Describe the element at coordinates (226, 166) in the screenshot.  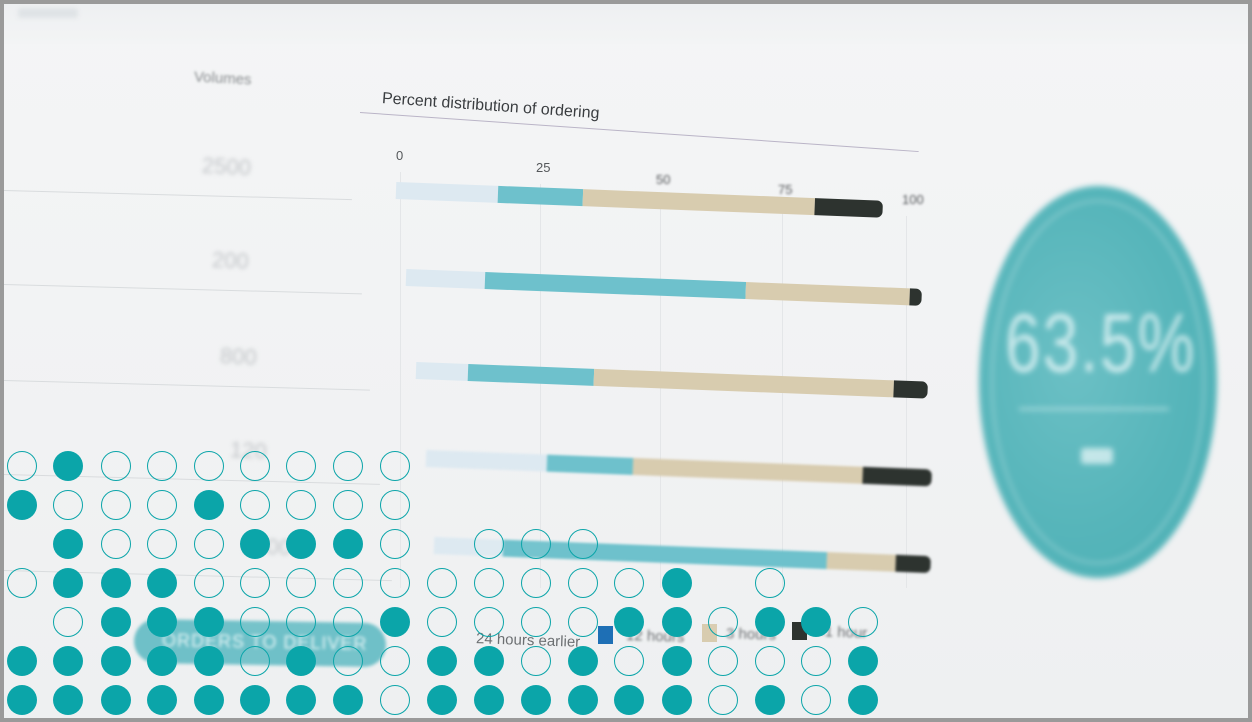
I see `volume-value: 2500` at that location.